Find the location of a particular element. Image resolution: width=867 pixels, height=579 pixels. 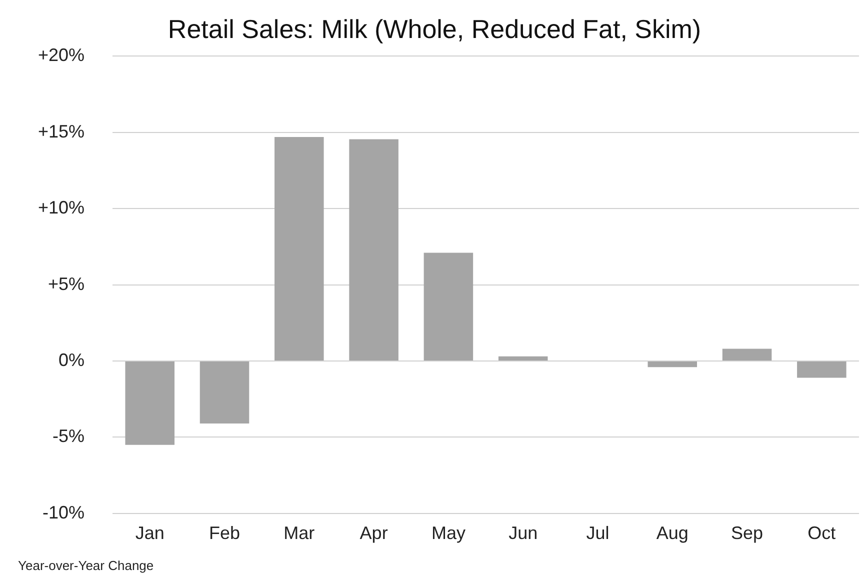

x-tick-label: Jan is located at coordinates (149, 533).